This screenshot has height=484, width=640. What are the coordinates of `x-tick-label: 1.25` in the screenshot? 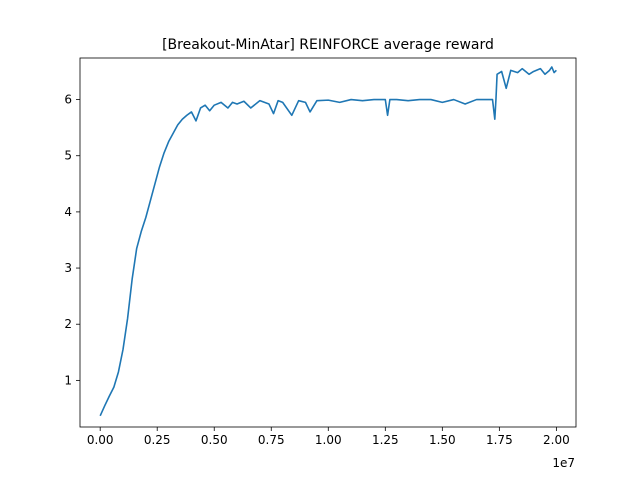 It's located at (385, 440).